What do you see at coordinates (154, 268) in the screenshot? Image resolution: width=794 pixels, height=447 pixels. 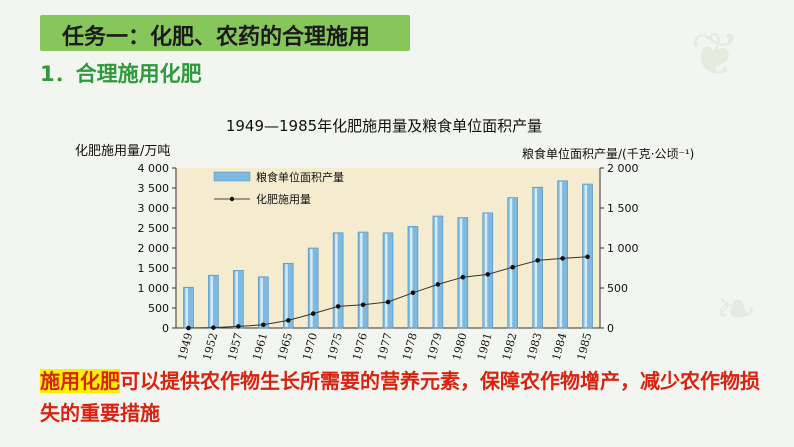 I see `left-tick-label: 1 500` at bounding box center [154, 268].